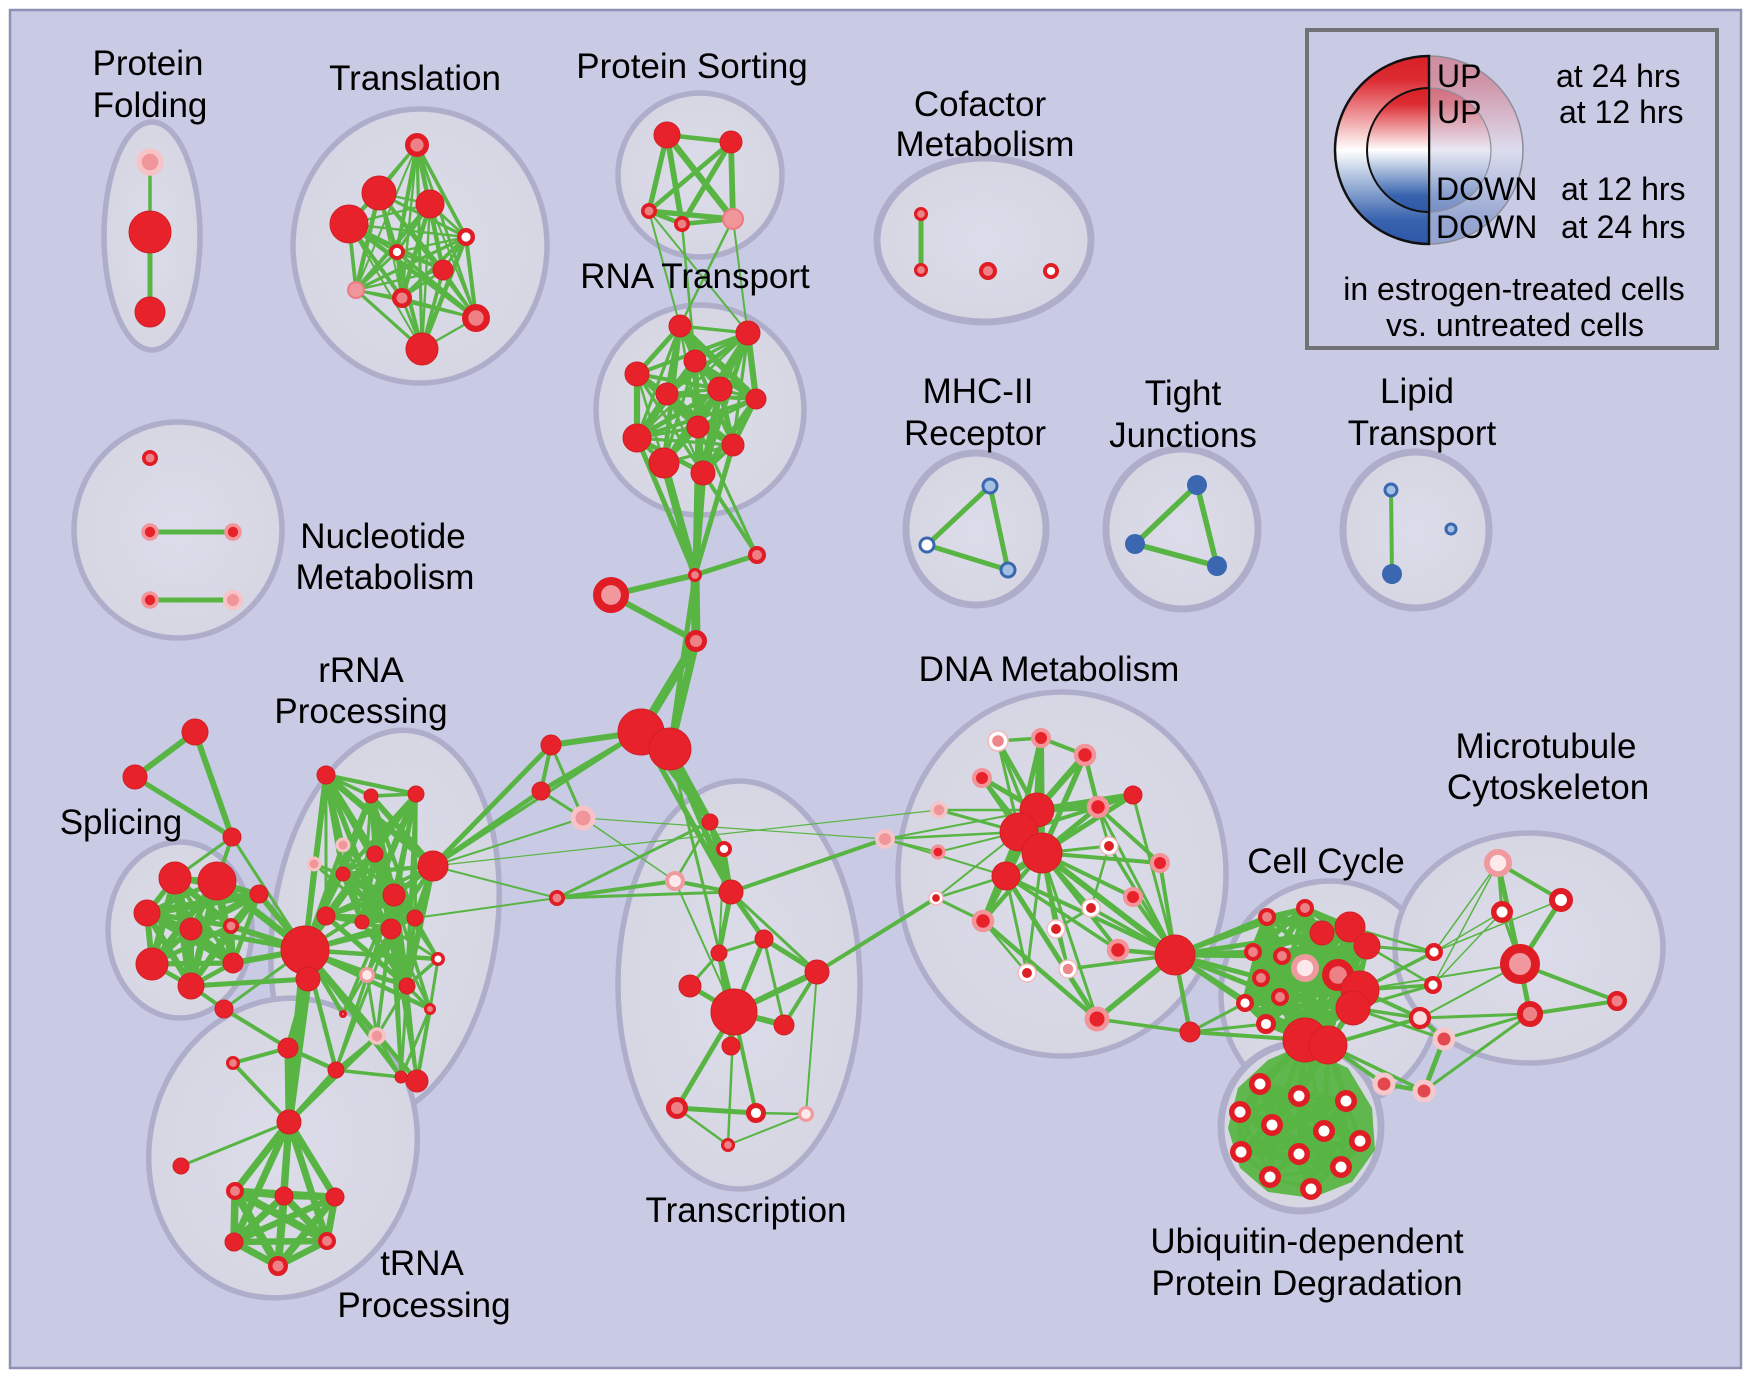  I want to click on svg-text: Receptor, so click(975, 433).